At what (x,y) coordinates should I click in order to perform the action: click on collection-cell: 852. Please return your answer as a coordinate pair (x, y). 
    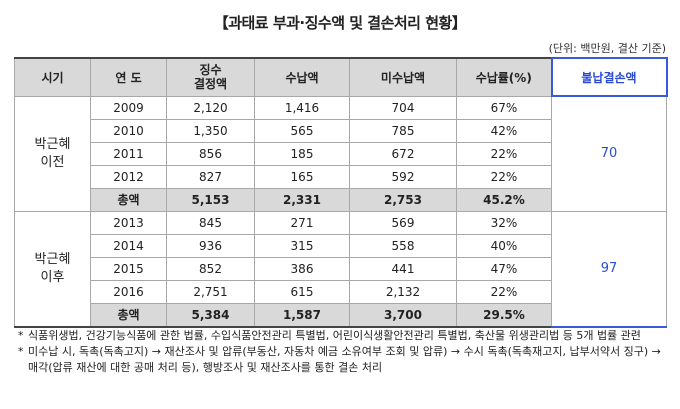
    Looking at the image, I should click on (210, 268).